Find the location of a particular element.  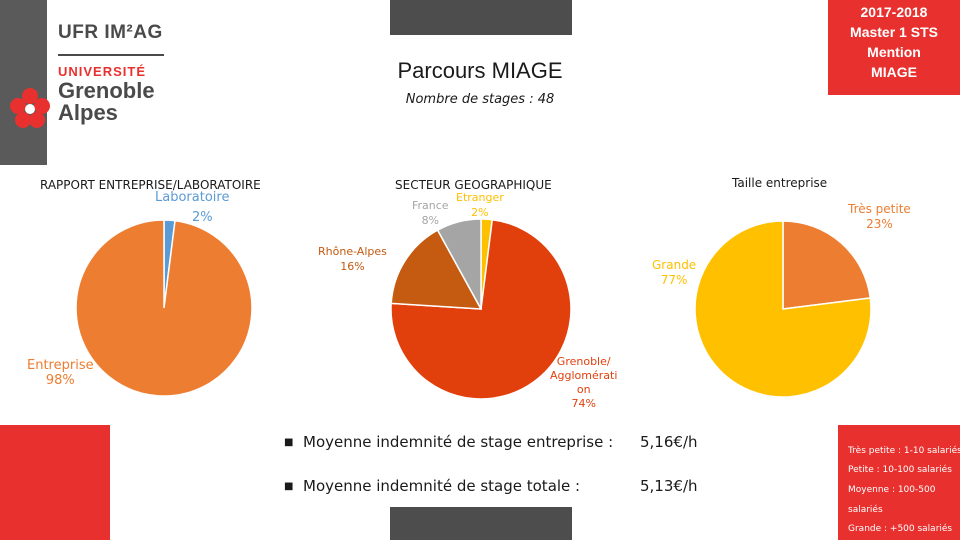

pie-slice-rh-ne-alpes is located at coordinates (436, 269).